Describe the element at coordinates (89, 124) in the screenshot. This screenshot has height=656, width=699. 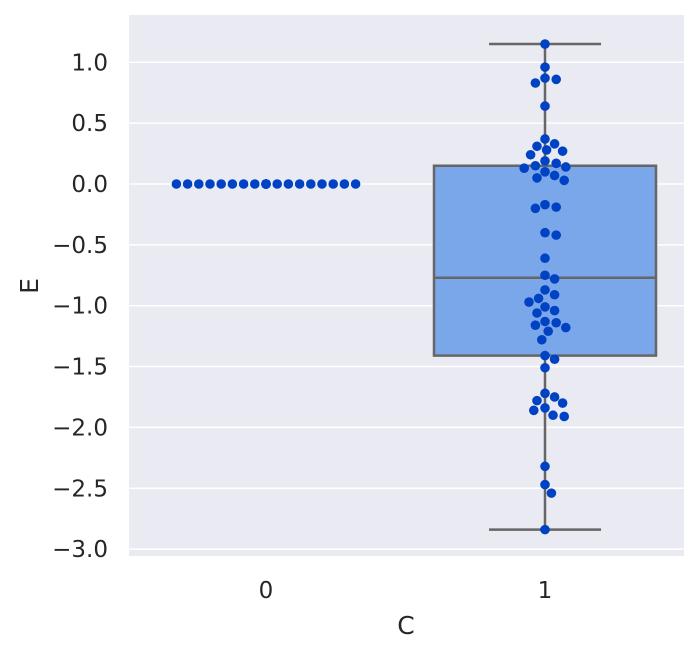
I see `y-tick-label: 0.5` at that location.